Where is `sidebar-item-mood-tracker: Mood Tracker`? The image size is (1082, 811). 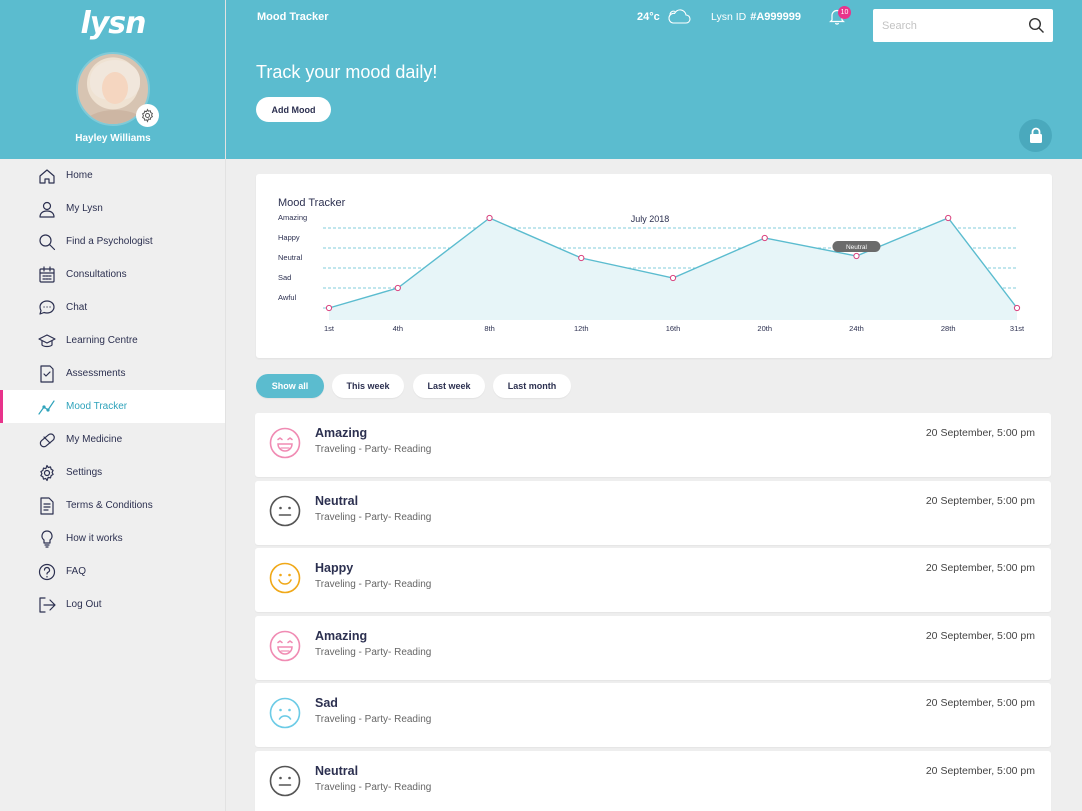
sidebar-item-mood-tracker: Mood Tracker is located at coordinates (112, 406).